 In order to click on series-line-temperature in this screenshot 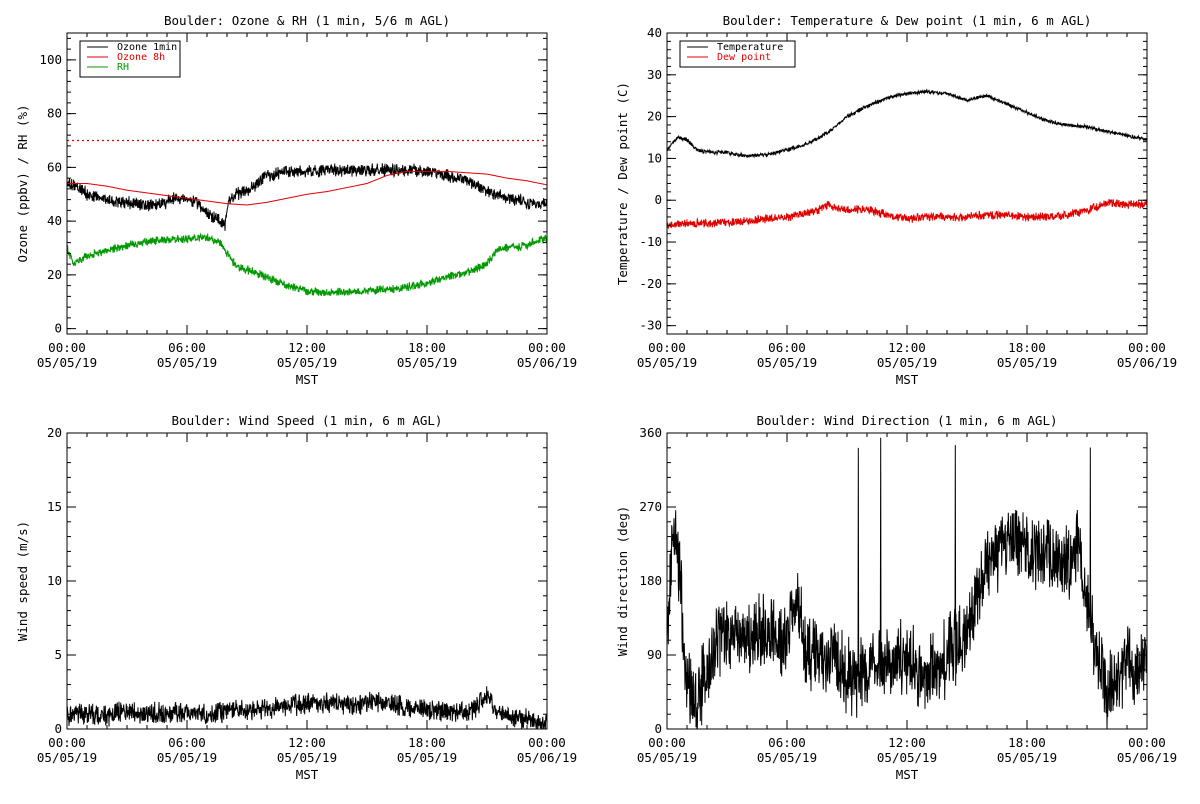, I will do `click(907, 123)`.